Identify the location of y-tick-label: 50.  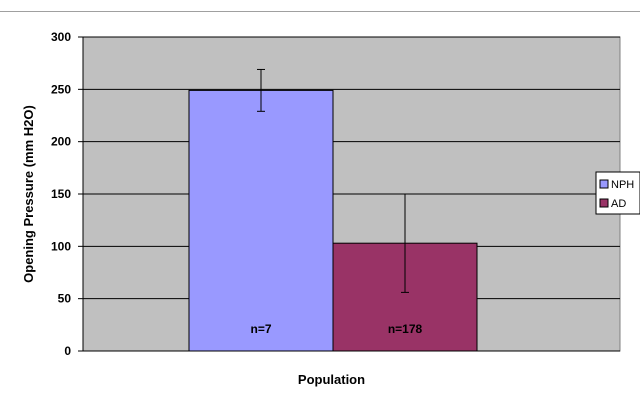
(65, 299).